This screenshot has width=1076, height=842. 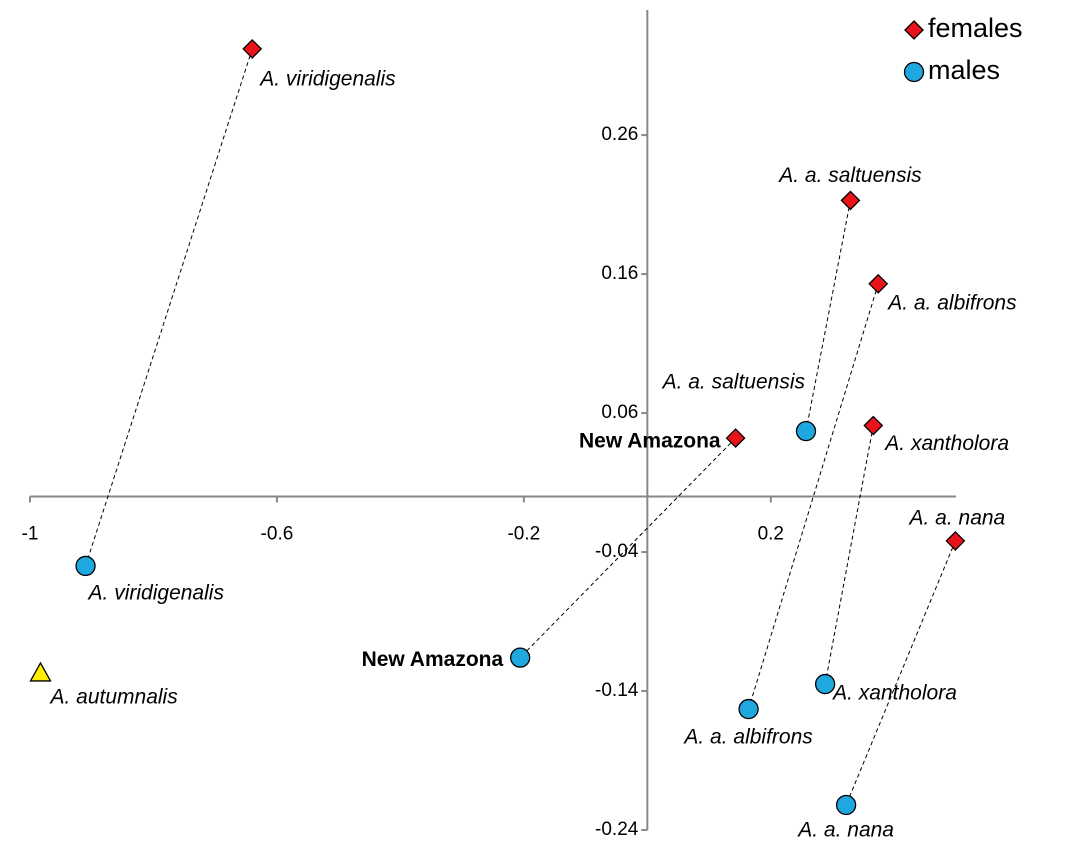 What do you see at coordinates (617, 690) in the screenshot?
I see `y-tick-label: -0.14` at bounding box center [617, 690].